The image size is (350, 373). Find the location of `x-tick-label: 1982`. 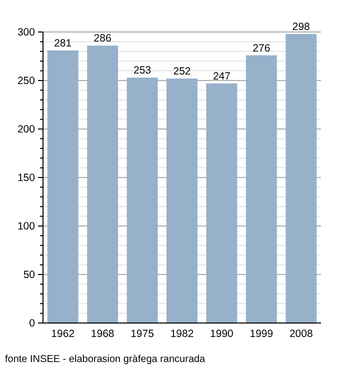

x-tick-label: 1982 is located at coordinates (182, 334).